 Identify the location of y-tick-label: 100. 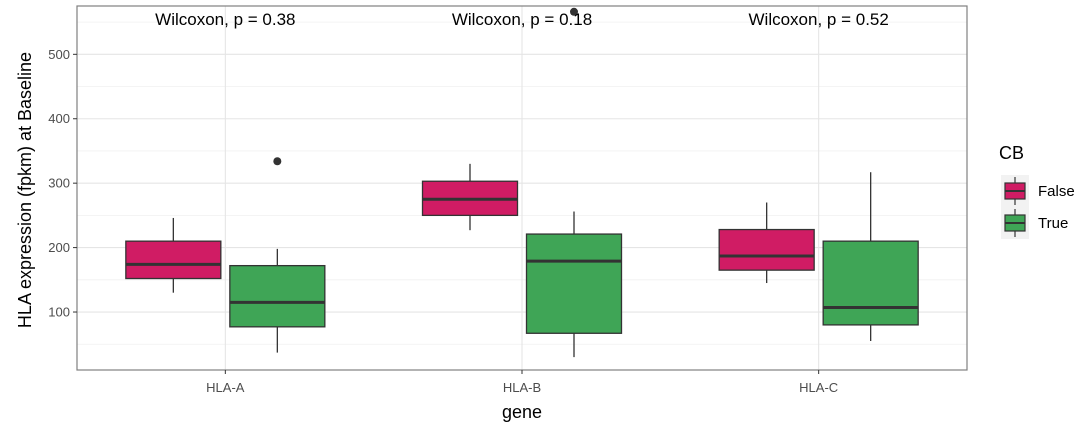
(59, 312).